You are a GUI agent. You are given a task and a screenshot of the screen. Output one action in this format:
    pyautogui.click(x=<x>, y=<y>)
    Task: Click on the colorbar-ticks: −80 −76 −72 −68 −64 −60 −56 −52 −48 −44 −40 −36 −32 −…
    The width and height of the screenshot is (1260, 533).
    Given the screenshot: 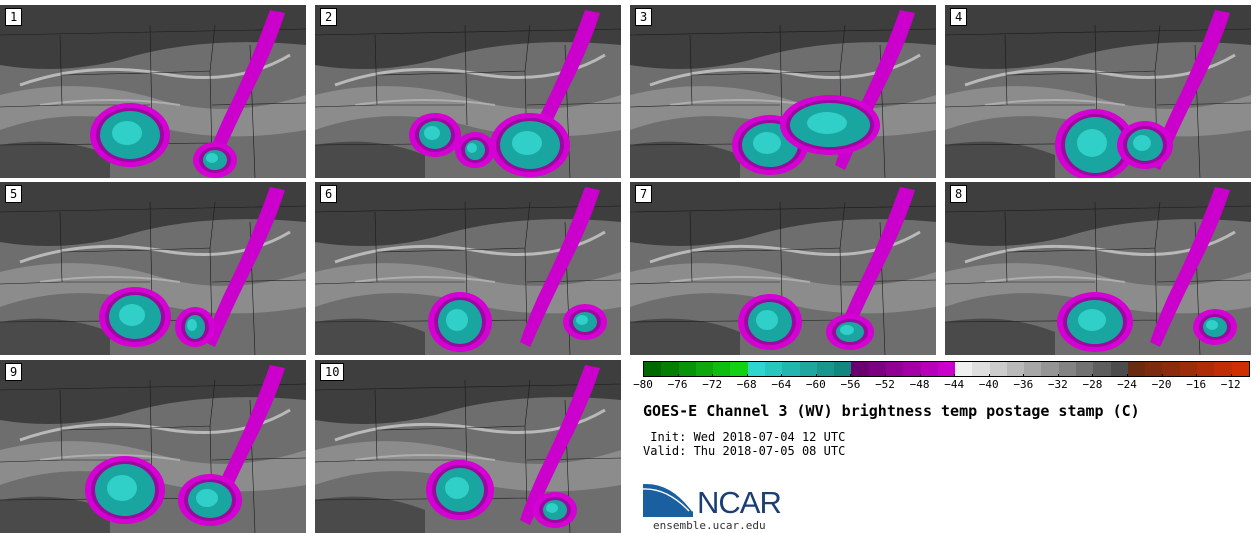 What is the action you would take?
    pyautogui.click(x=940, y=383)
    